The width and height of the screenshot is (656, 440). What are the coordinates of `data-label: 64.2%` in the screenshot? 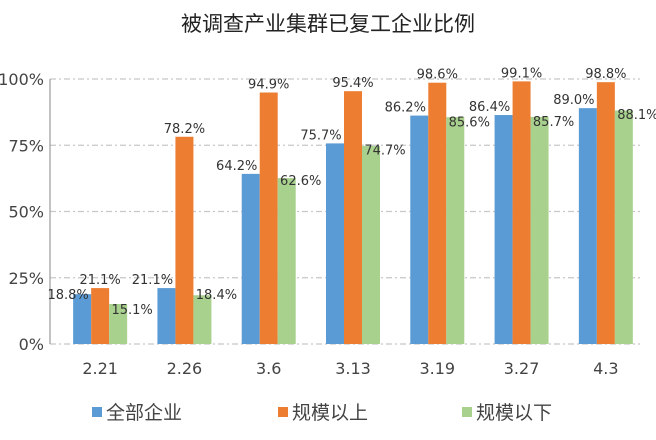 It's located at (236, 166).